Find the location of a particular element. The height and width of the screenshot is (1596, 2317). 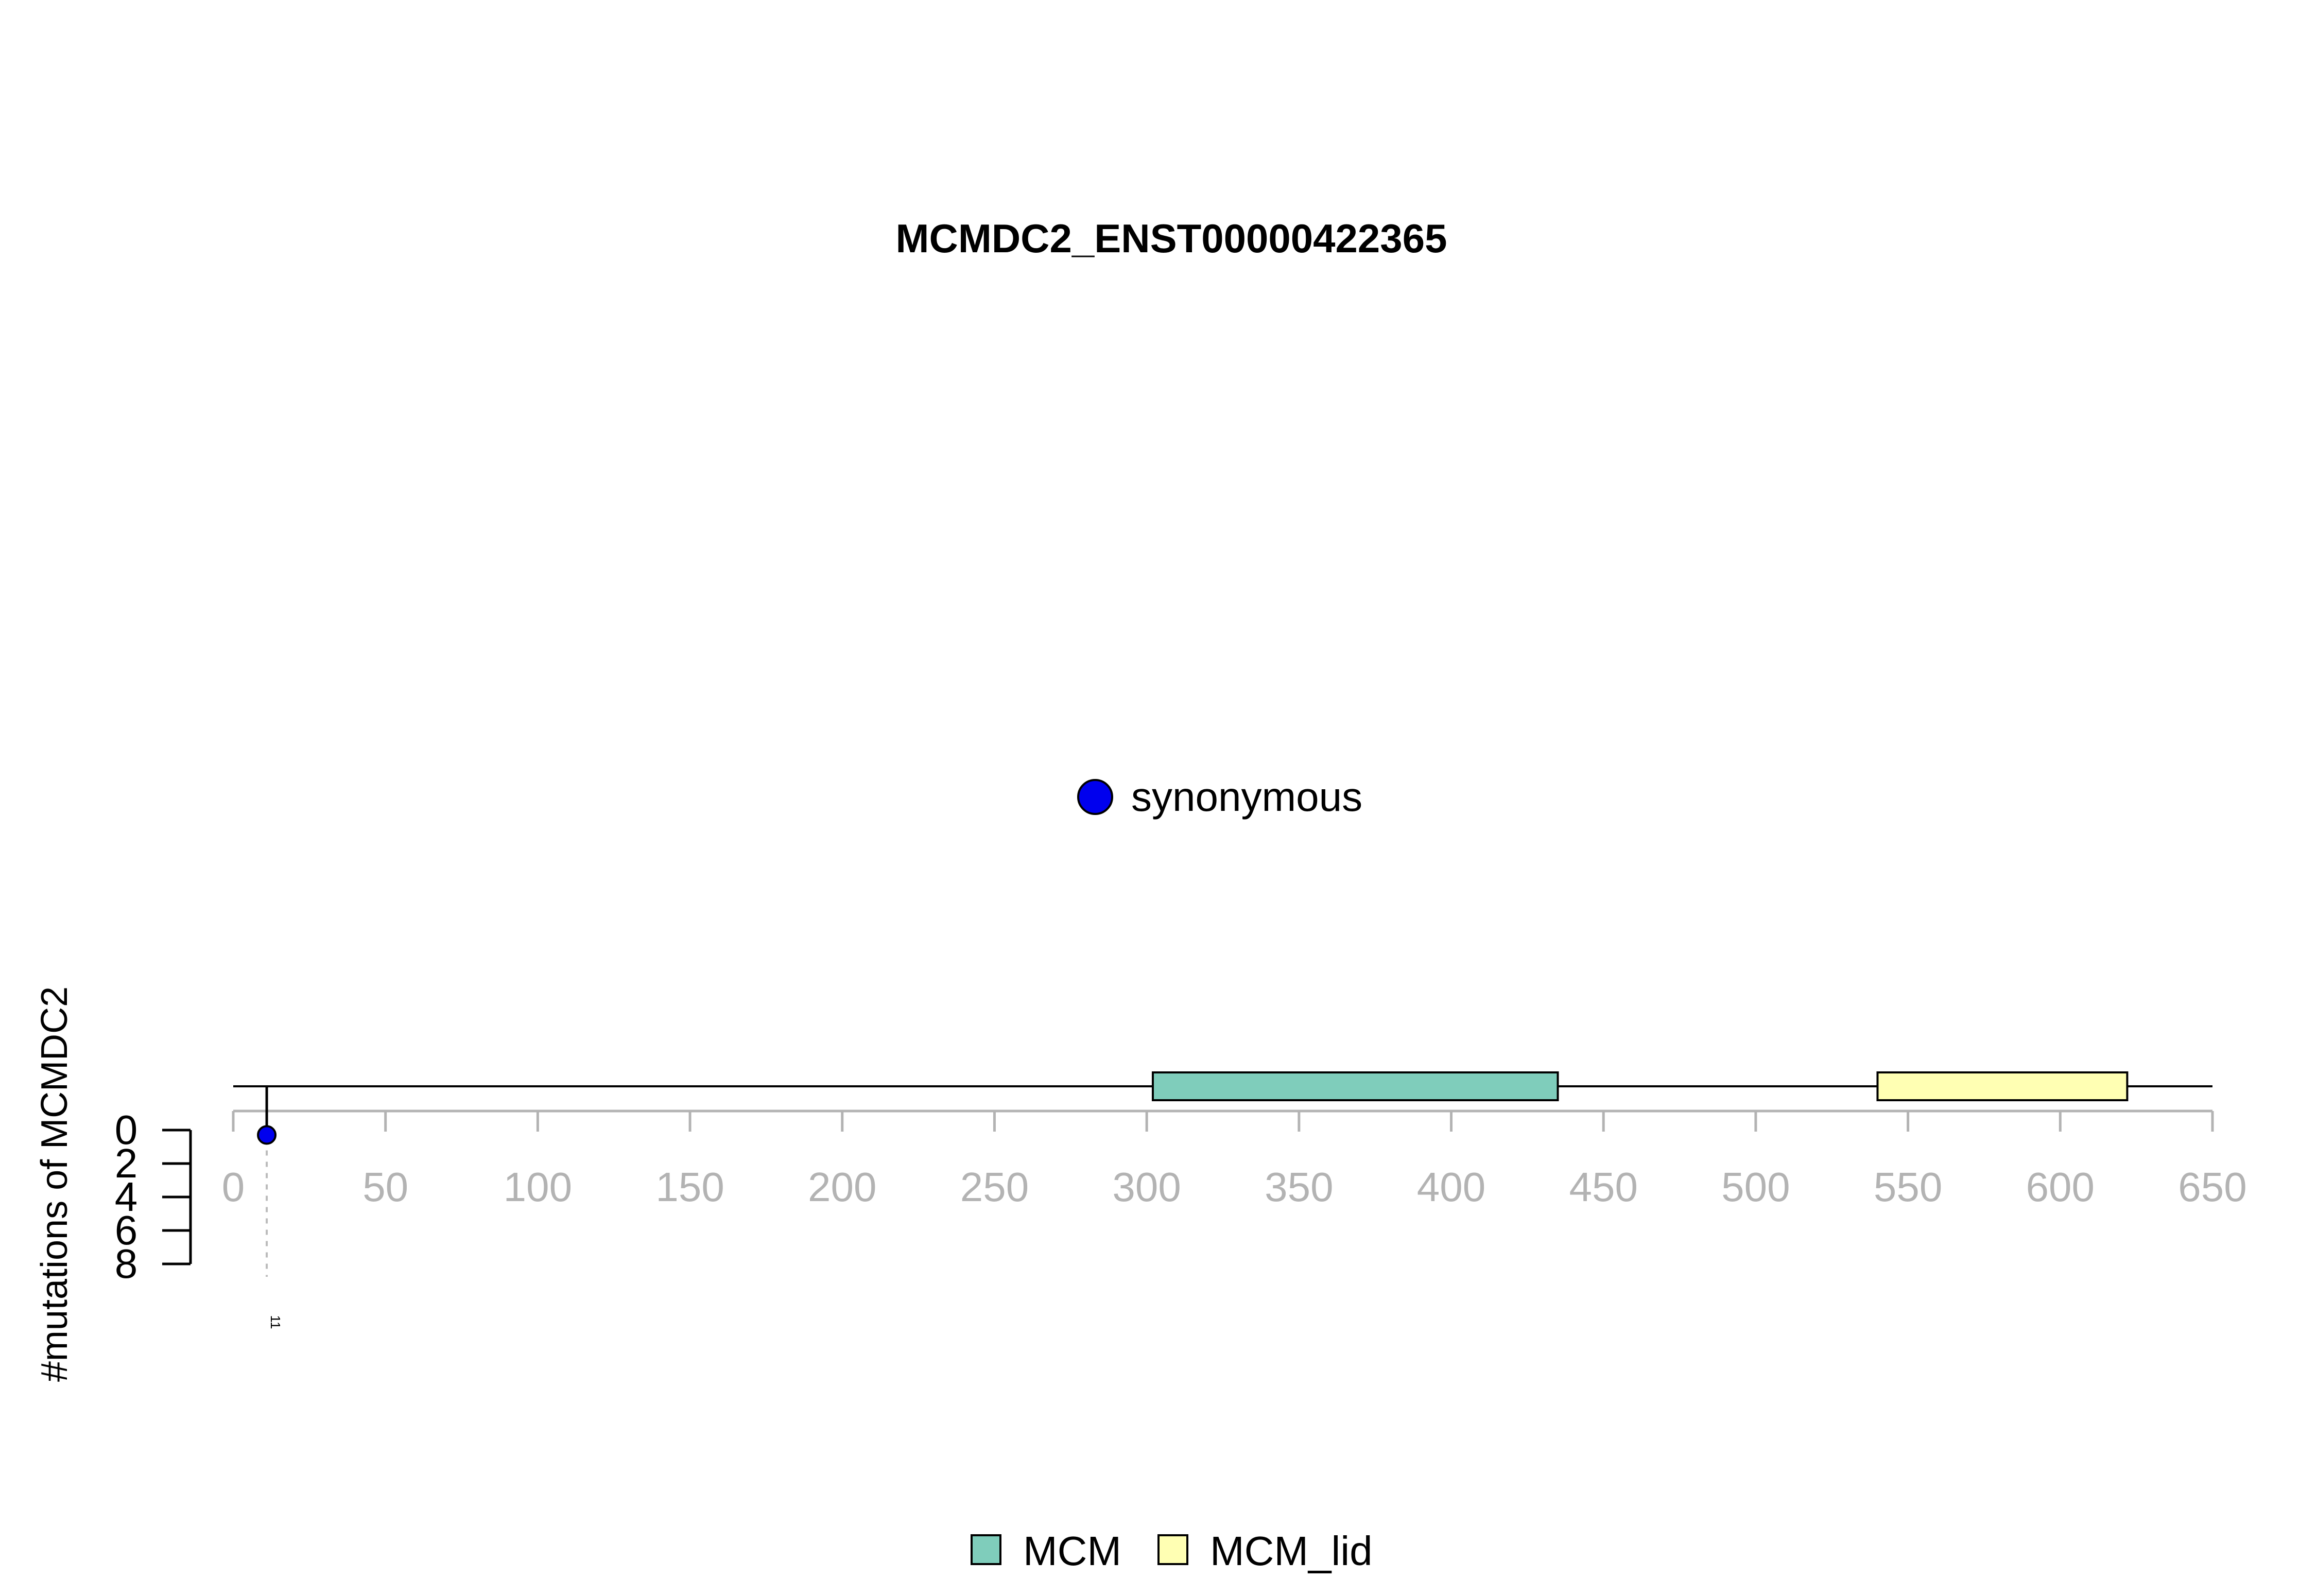

x-tick-label: 400 is located at coordinates (1451, 1187).